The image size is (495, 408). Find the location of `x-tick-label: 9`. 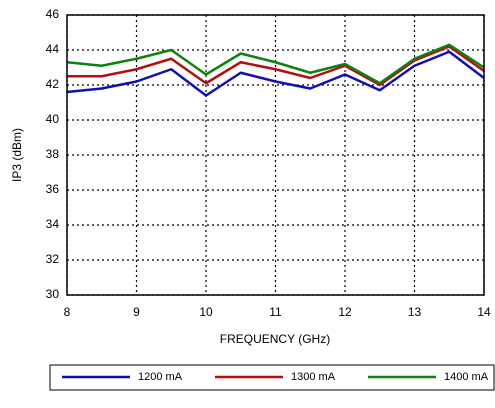

x-tick-label: 9 is located at coordinates (136, 312).